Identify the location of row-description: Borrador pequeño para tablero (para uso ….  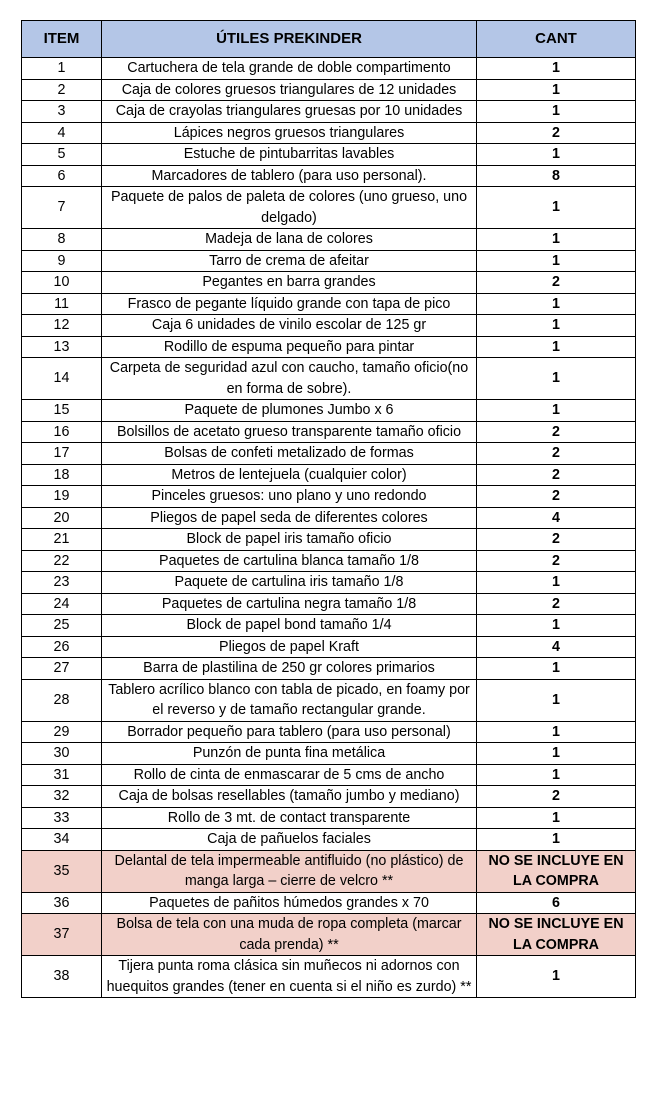
(289, 731).